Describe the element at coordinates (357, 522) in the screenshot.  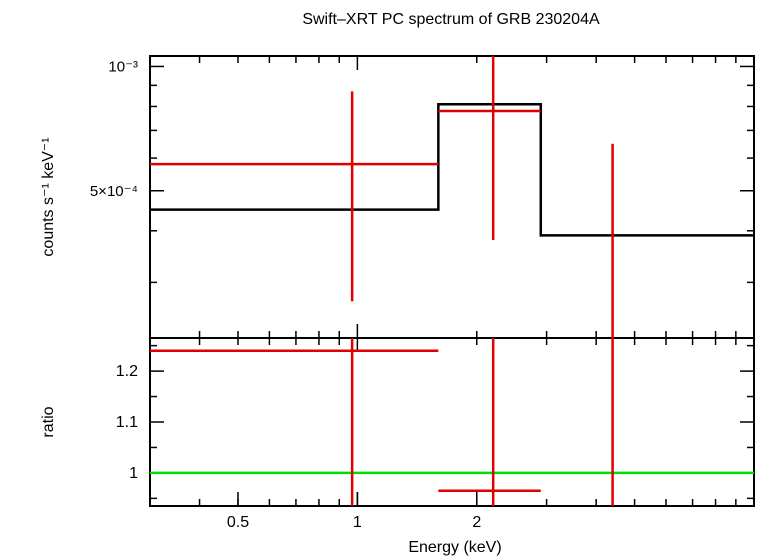
I see `x-tick-label: 1` at that location.